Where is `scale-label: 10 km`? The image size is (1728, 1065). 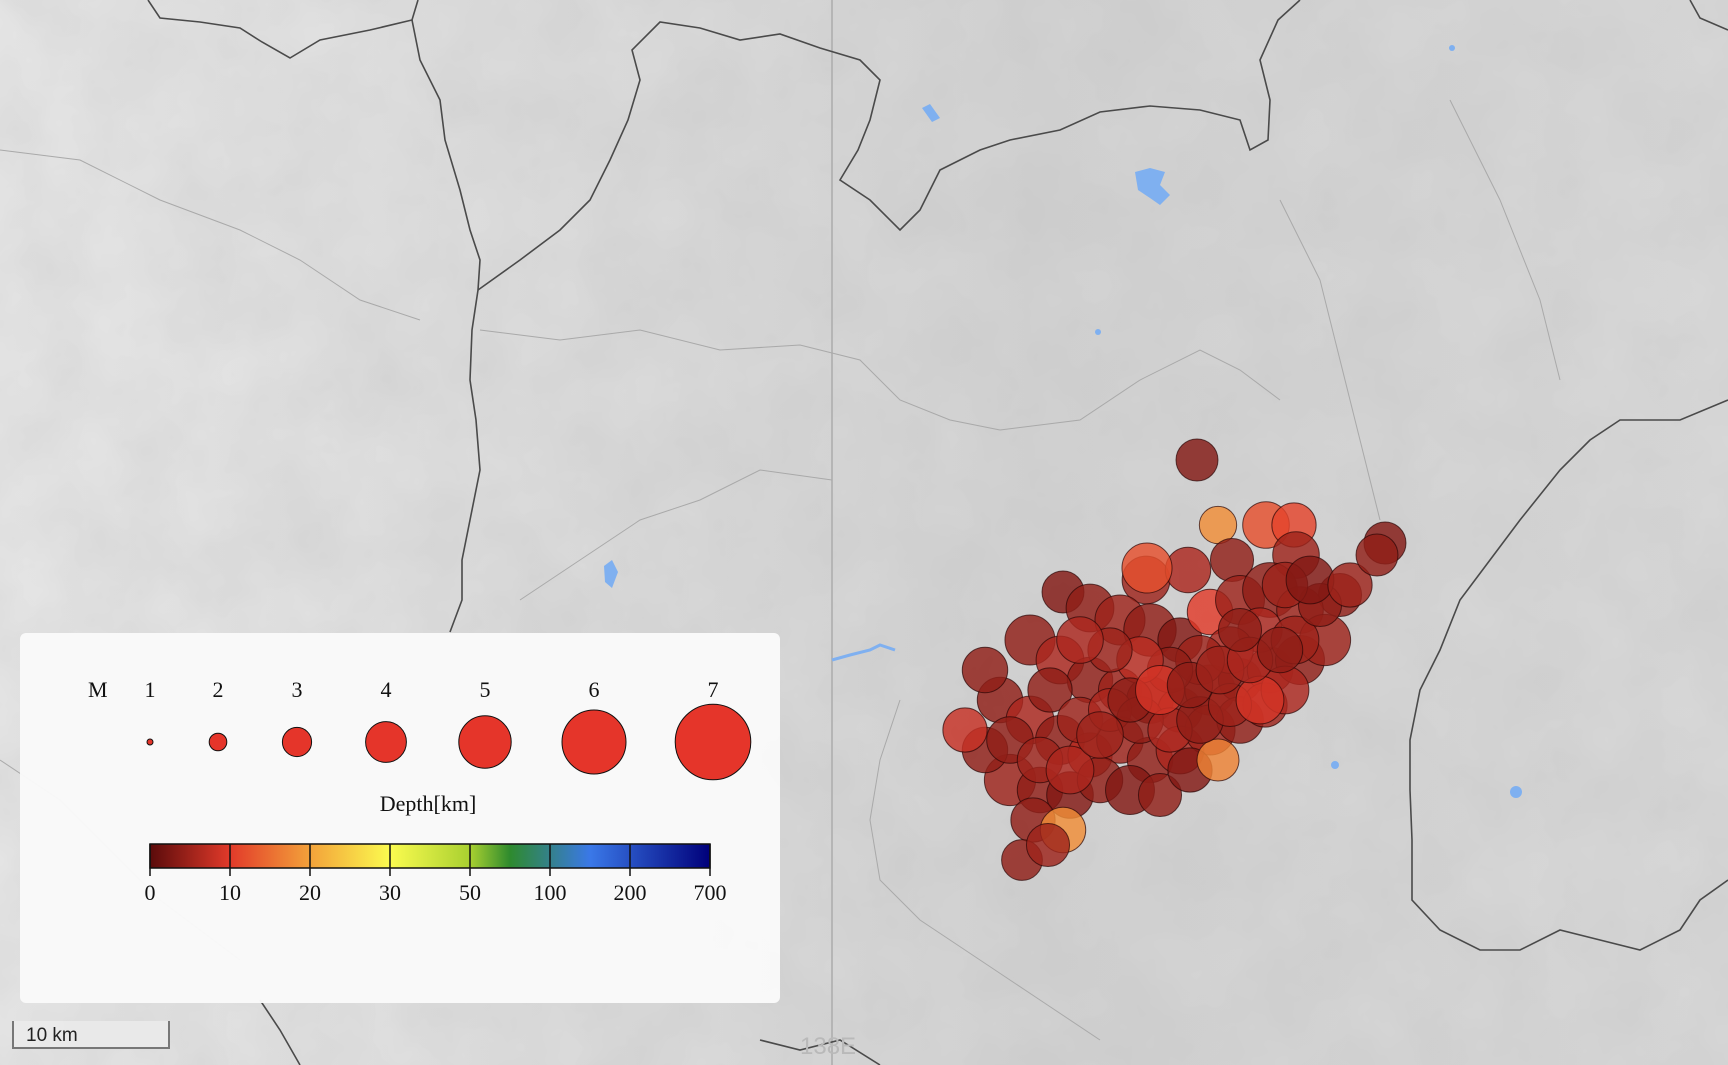 scale-label: 10 km is located at coordinates (52, 1035).